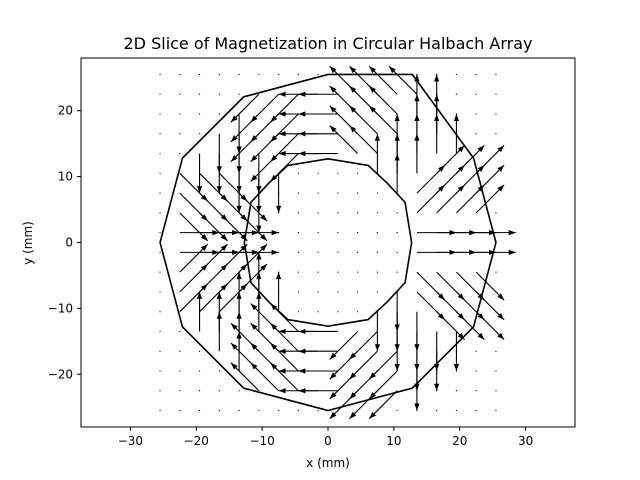 The height and width of the screenshot is (480, 640). I want to click on y-tick-label: 0, so click(69, 243).